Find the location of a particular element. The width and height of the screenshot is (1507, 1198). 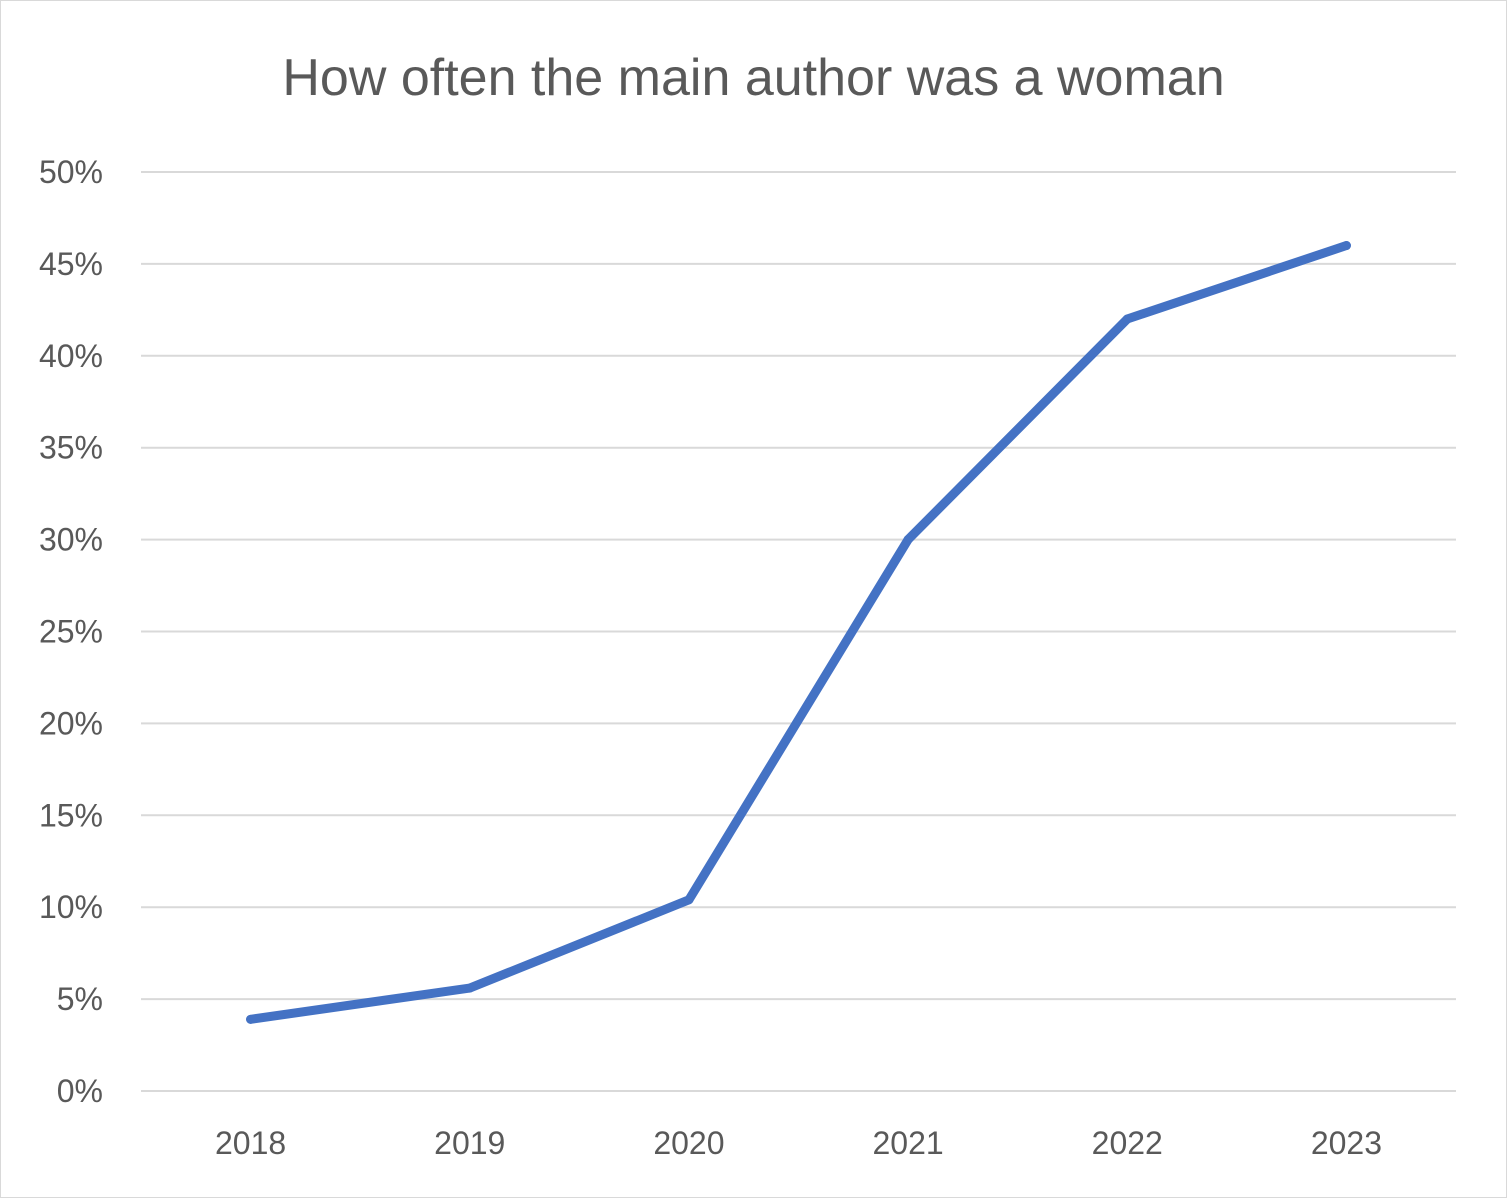

y-tick-label: 40% is located at coordinates (71, 356).